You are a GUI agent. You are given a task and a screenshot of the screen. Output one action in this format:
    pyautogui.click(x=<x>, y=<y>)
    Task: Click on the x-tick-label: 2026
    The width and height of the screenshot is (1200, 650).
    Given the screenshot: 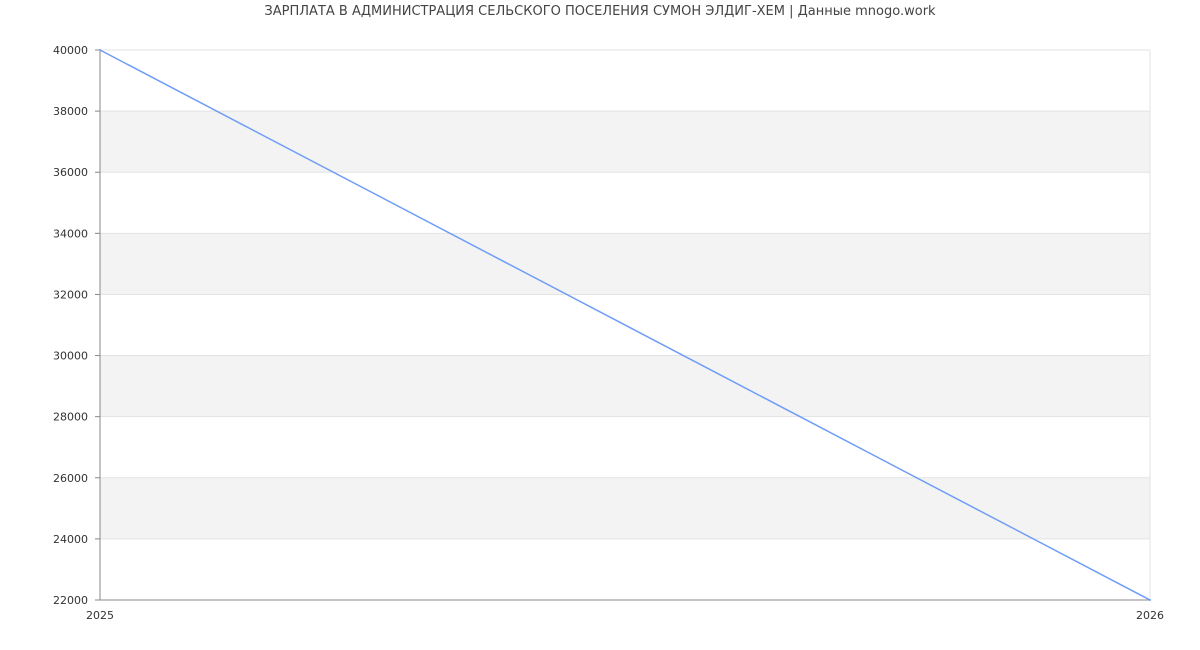 What is the action you would take?
    pyautogui.click(x=1150, y=615)
    